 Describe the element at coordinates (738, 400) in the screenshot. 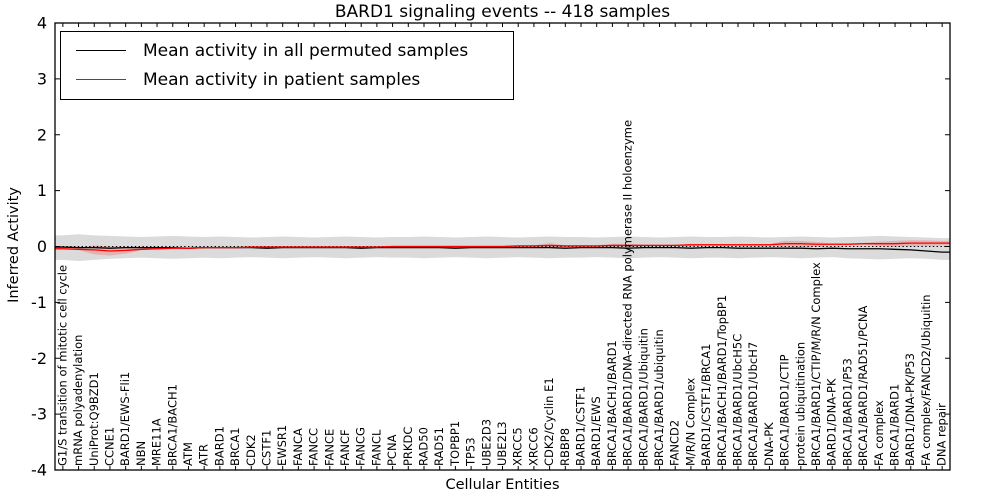

I see `x-category-label: BRCA1/BARD1/UbcH5C` at that location.